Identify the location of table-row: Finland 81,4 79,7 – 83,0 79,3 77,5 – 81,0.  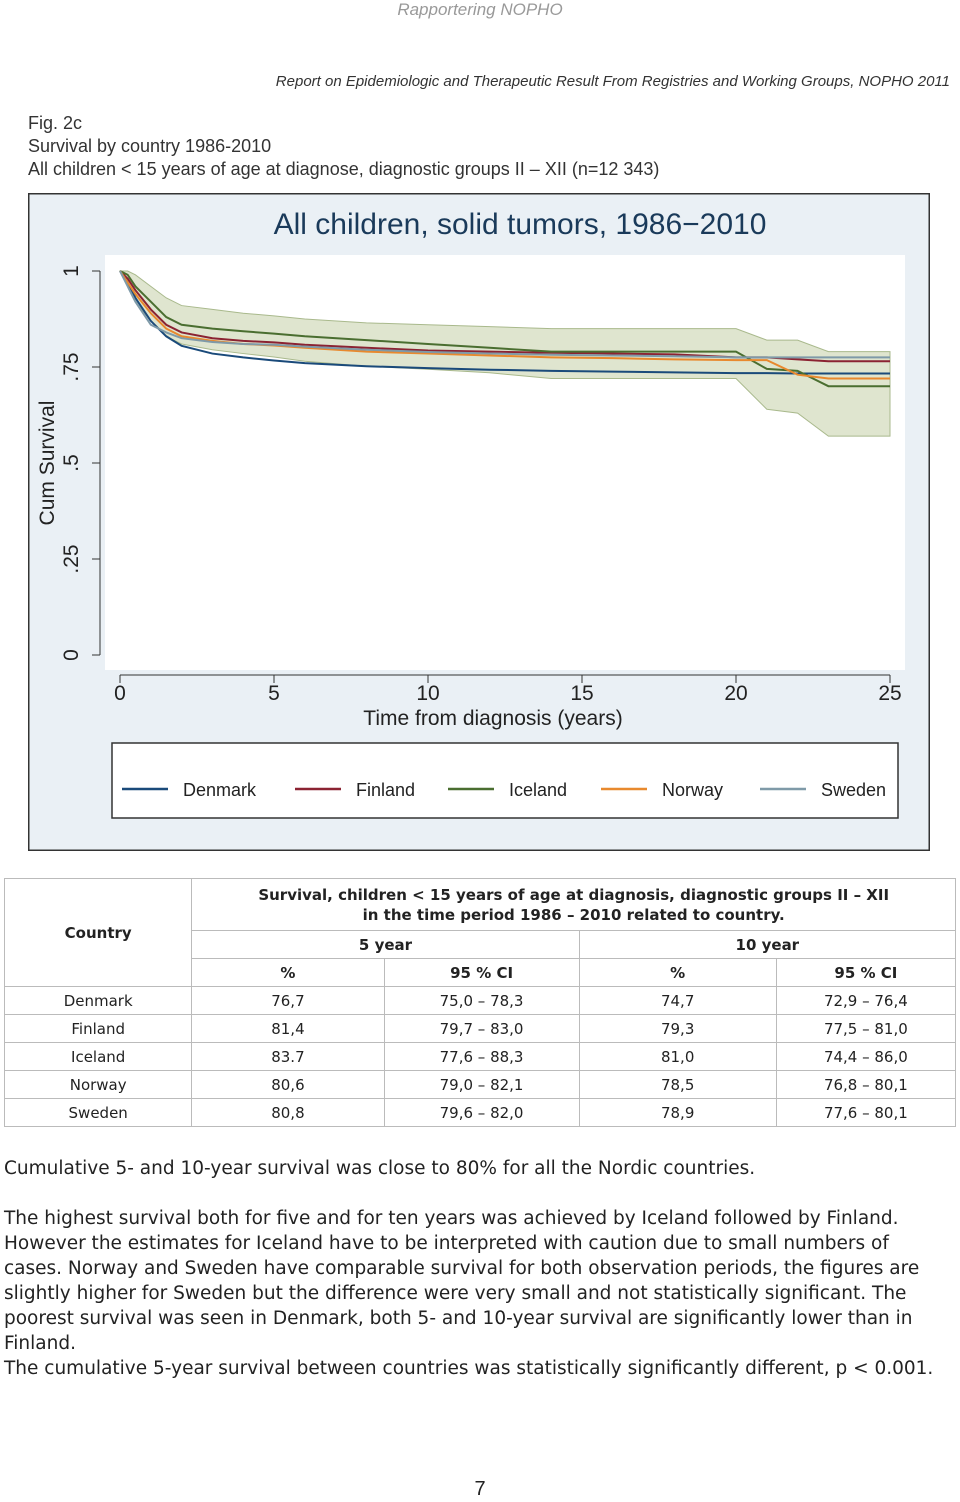
(480, 1028).